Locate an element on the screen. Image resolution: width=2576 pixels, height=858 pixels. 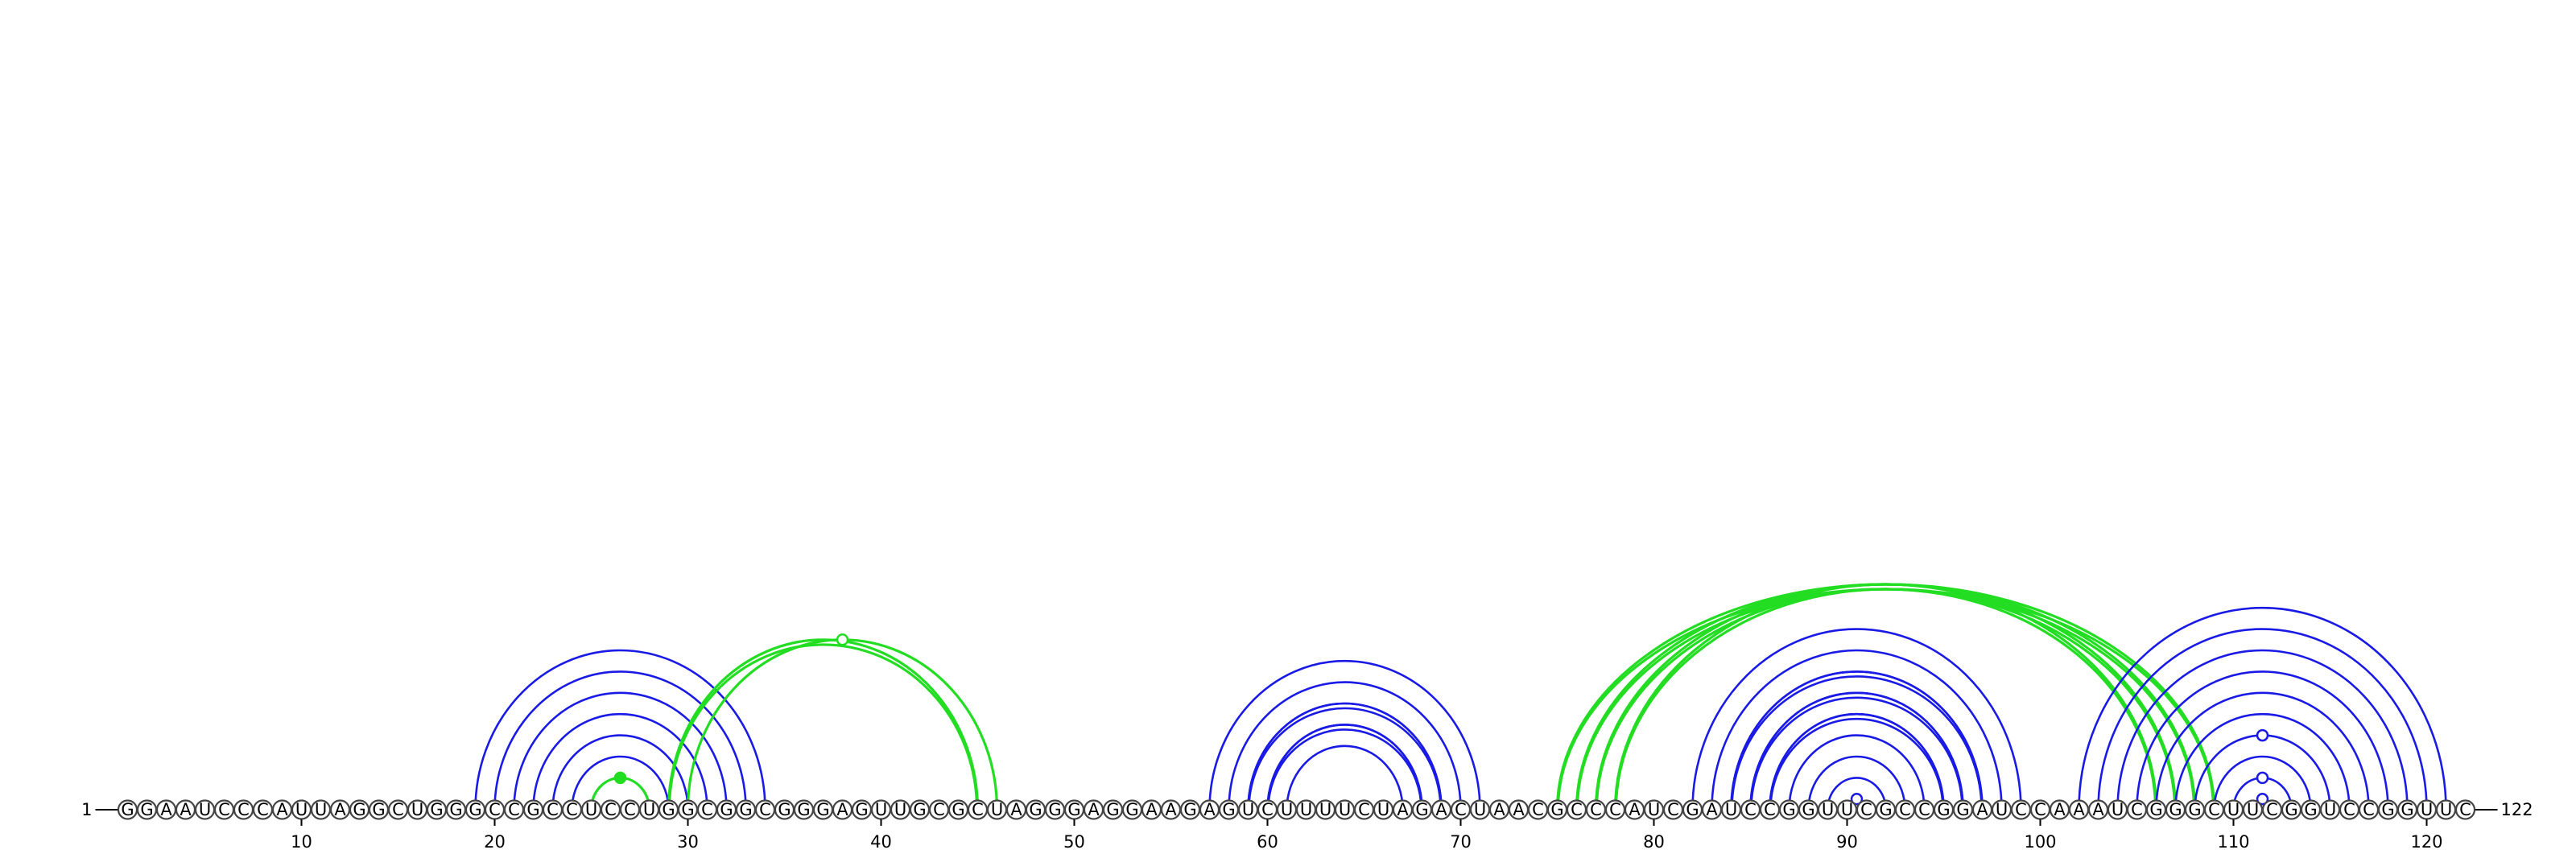
position-tick-label-20: 20 is located at coordinates (495, 842).